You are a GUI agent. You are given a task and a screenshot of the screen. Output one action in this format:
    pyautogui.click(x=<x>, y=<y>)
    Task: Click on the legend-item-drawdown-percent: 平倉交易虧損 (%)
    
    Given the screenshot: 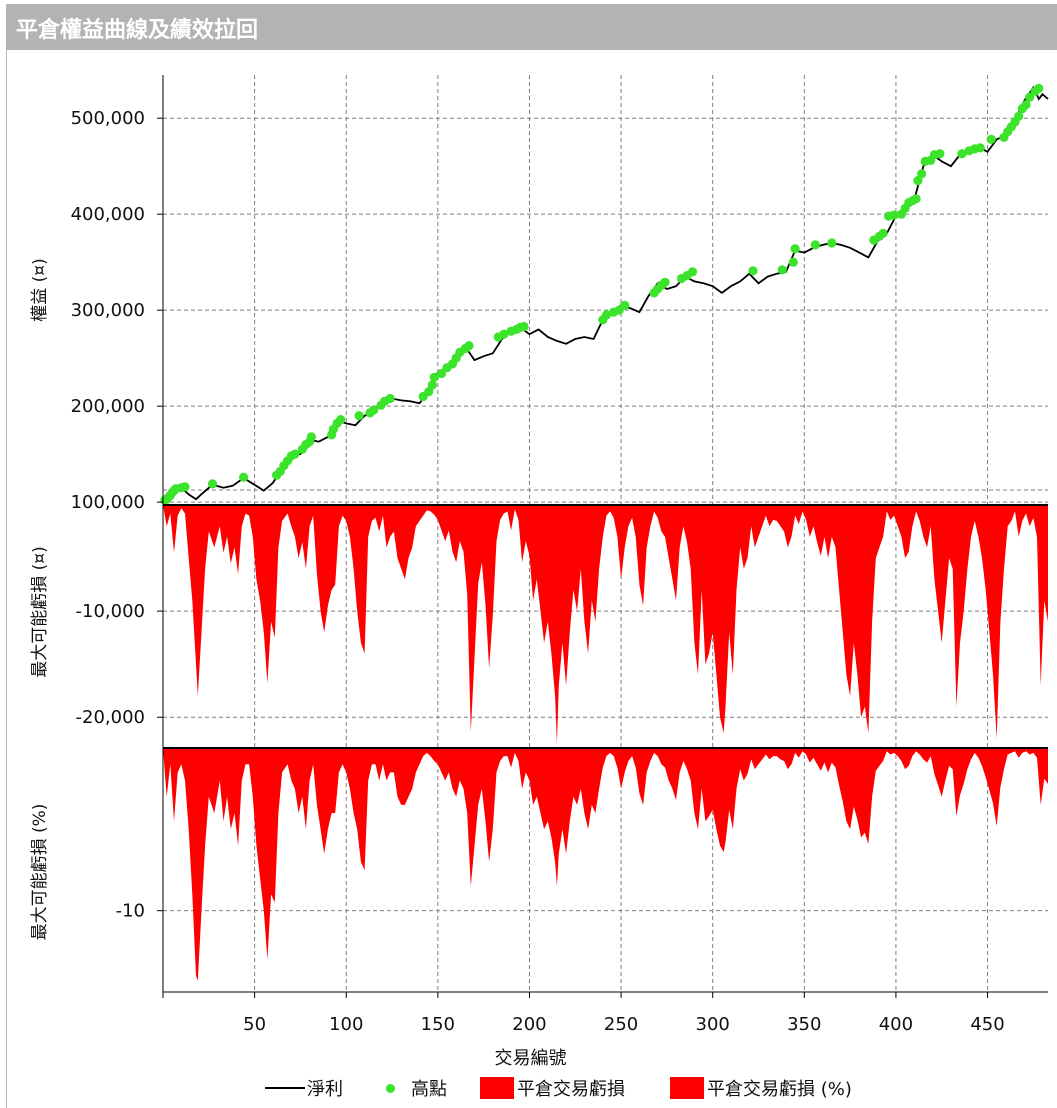 What is the action you would take?
    pyautogui.click(x=761, y=1088)
    